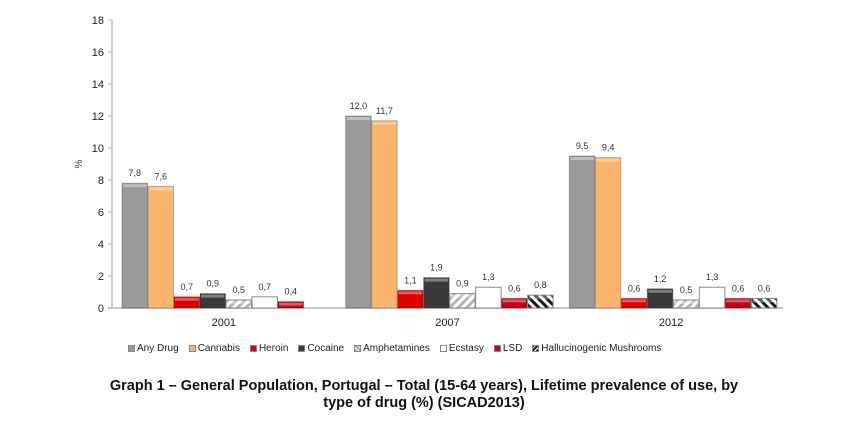  I want to click on bar-ecstasy-2007, so click(488, 297).